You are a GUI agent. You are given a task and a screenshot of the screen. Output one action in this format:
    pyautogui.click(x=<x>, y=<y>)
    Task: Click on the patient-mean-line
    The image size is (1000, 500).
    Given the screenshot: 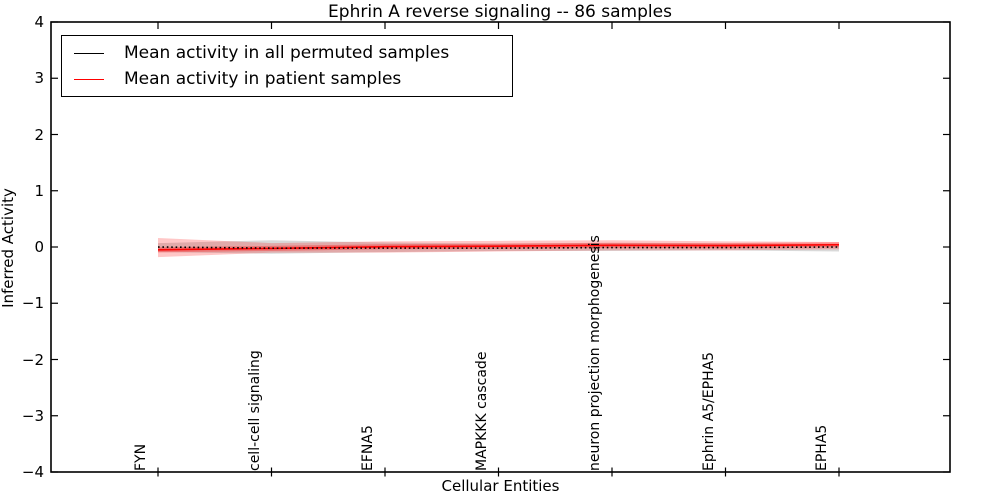 What is the action you would take?
    pyautogui.click(x=498, y=247)
    